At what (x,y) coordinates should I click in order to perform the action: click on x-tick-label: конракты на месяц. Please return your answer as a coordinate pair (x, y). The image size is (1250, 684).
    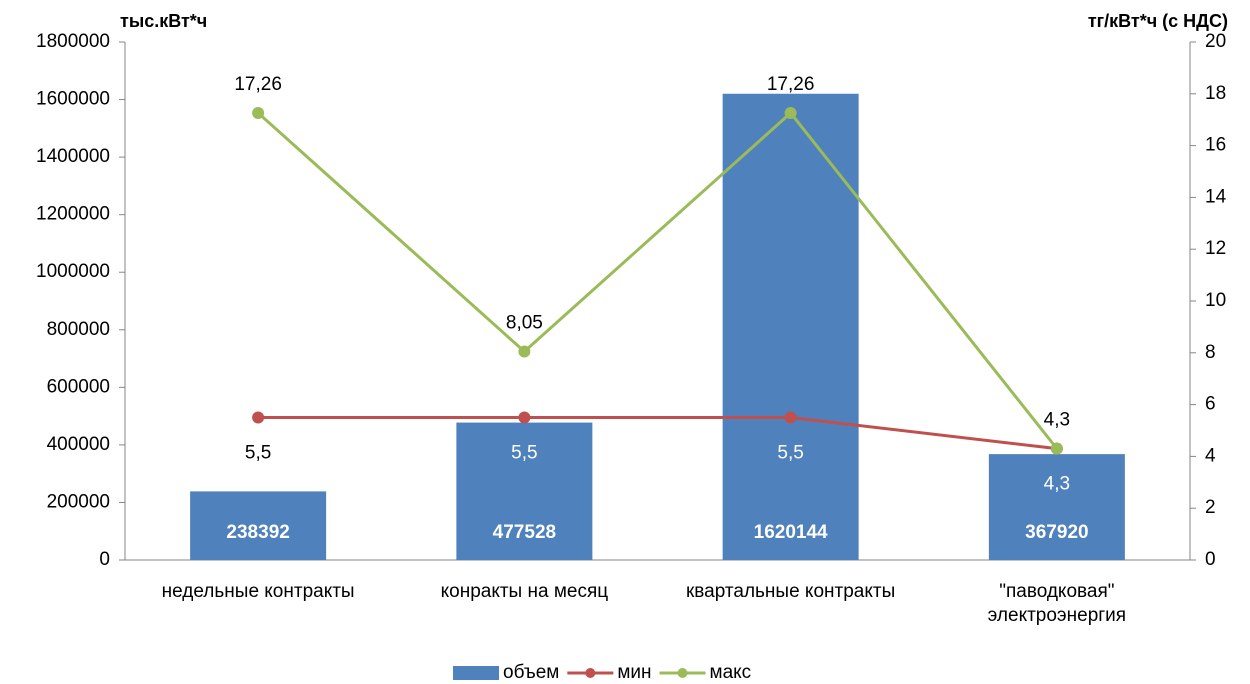
    Looking at the image, I should click on (524, 591).